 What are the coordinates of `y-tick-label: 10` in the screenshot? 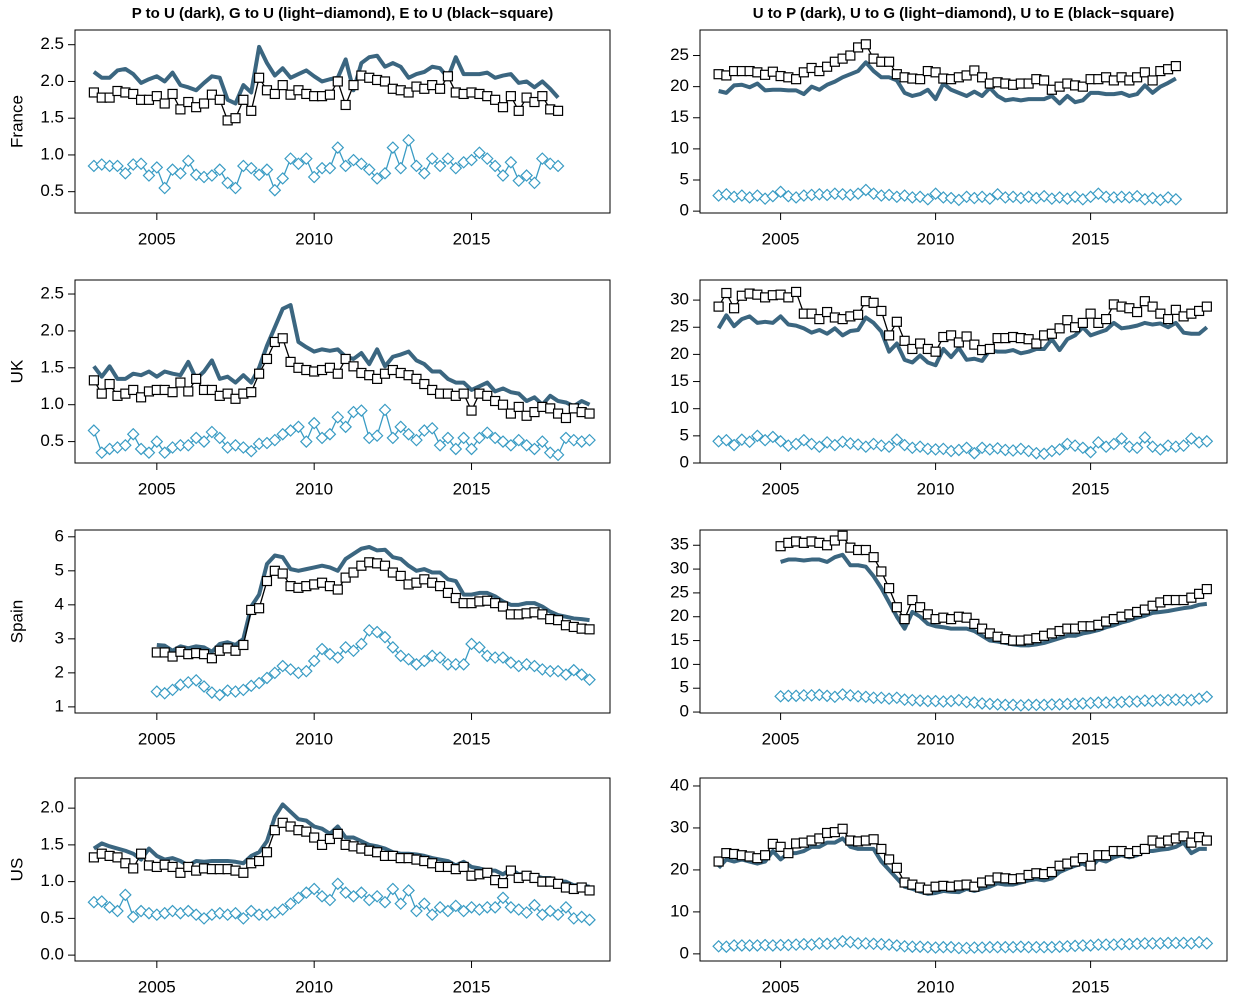 It's located at (679, 147).